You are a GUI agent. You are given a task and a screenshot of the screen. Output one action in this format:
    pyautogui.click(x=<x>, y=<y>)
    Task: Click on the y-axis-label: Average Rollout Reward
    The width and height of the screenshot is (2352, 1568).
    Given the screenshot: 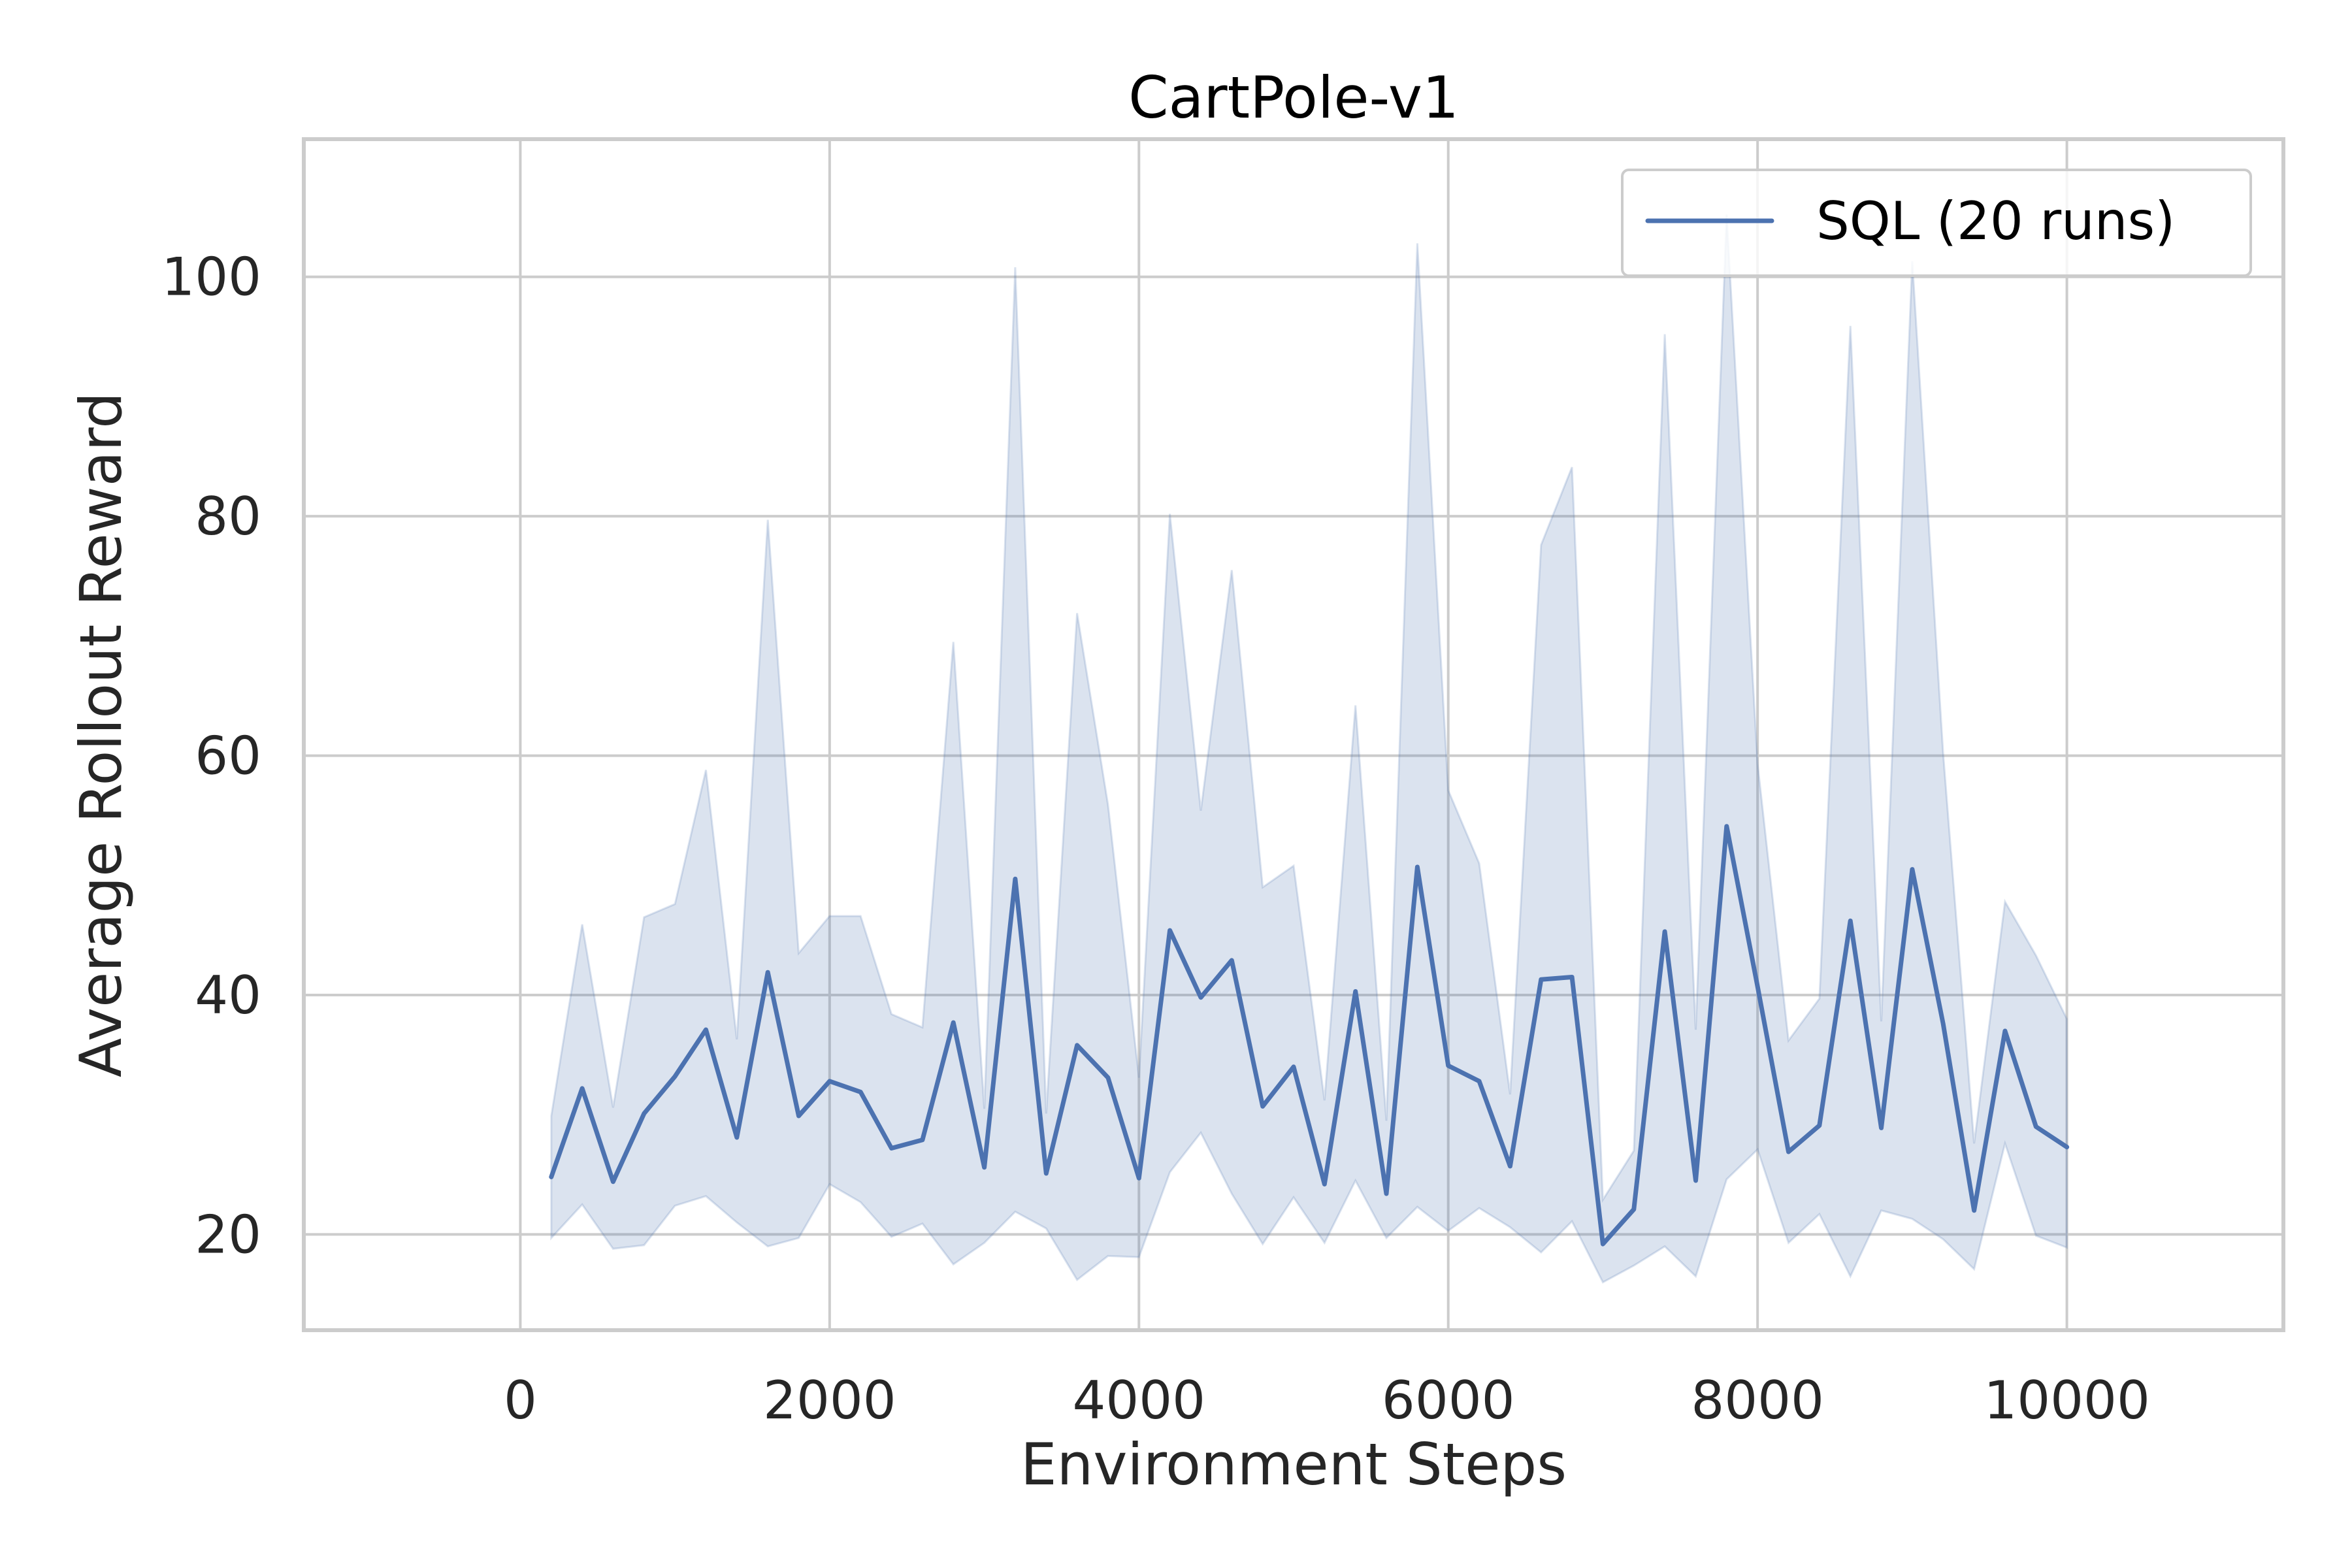 What is the action you would take?
    pyautogui.click(x=101, y=734)
    